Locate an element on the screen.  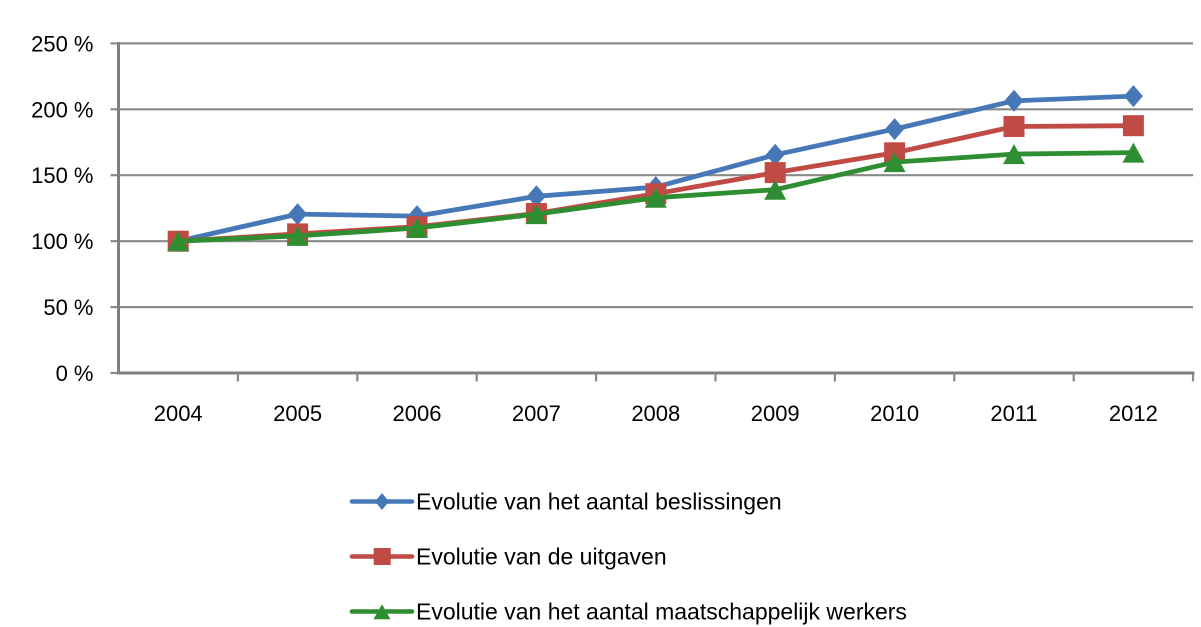
svg-text: 250 % is located at coordinates (62, 43).